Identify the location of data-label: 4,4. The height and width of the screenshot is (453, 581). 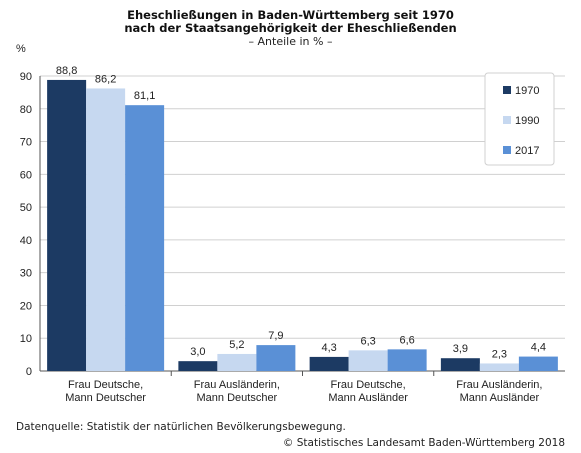
(538, 348).